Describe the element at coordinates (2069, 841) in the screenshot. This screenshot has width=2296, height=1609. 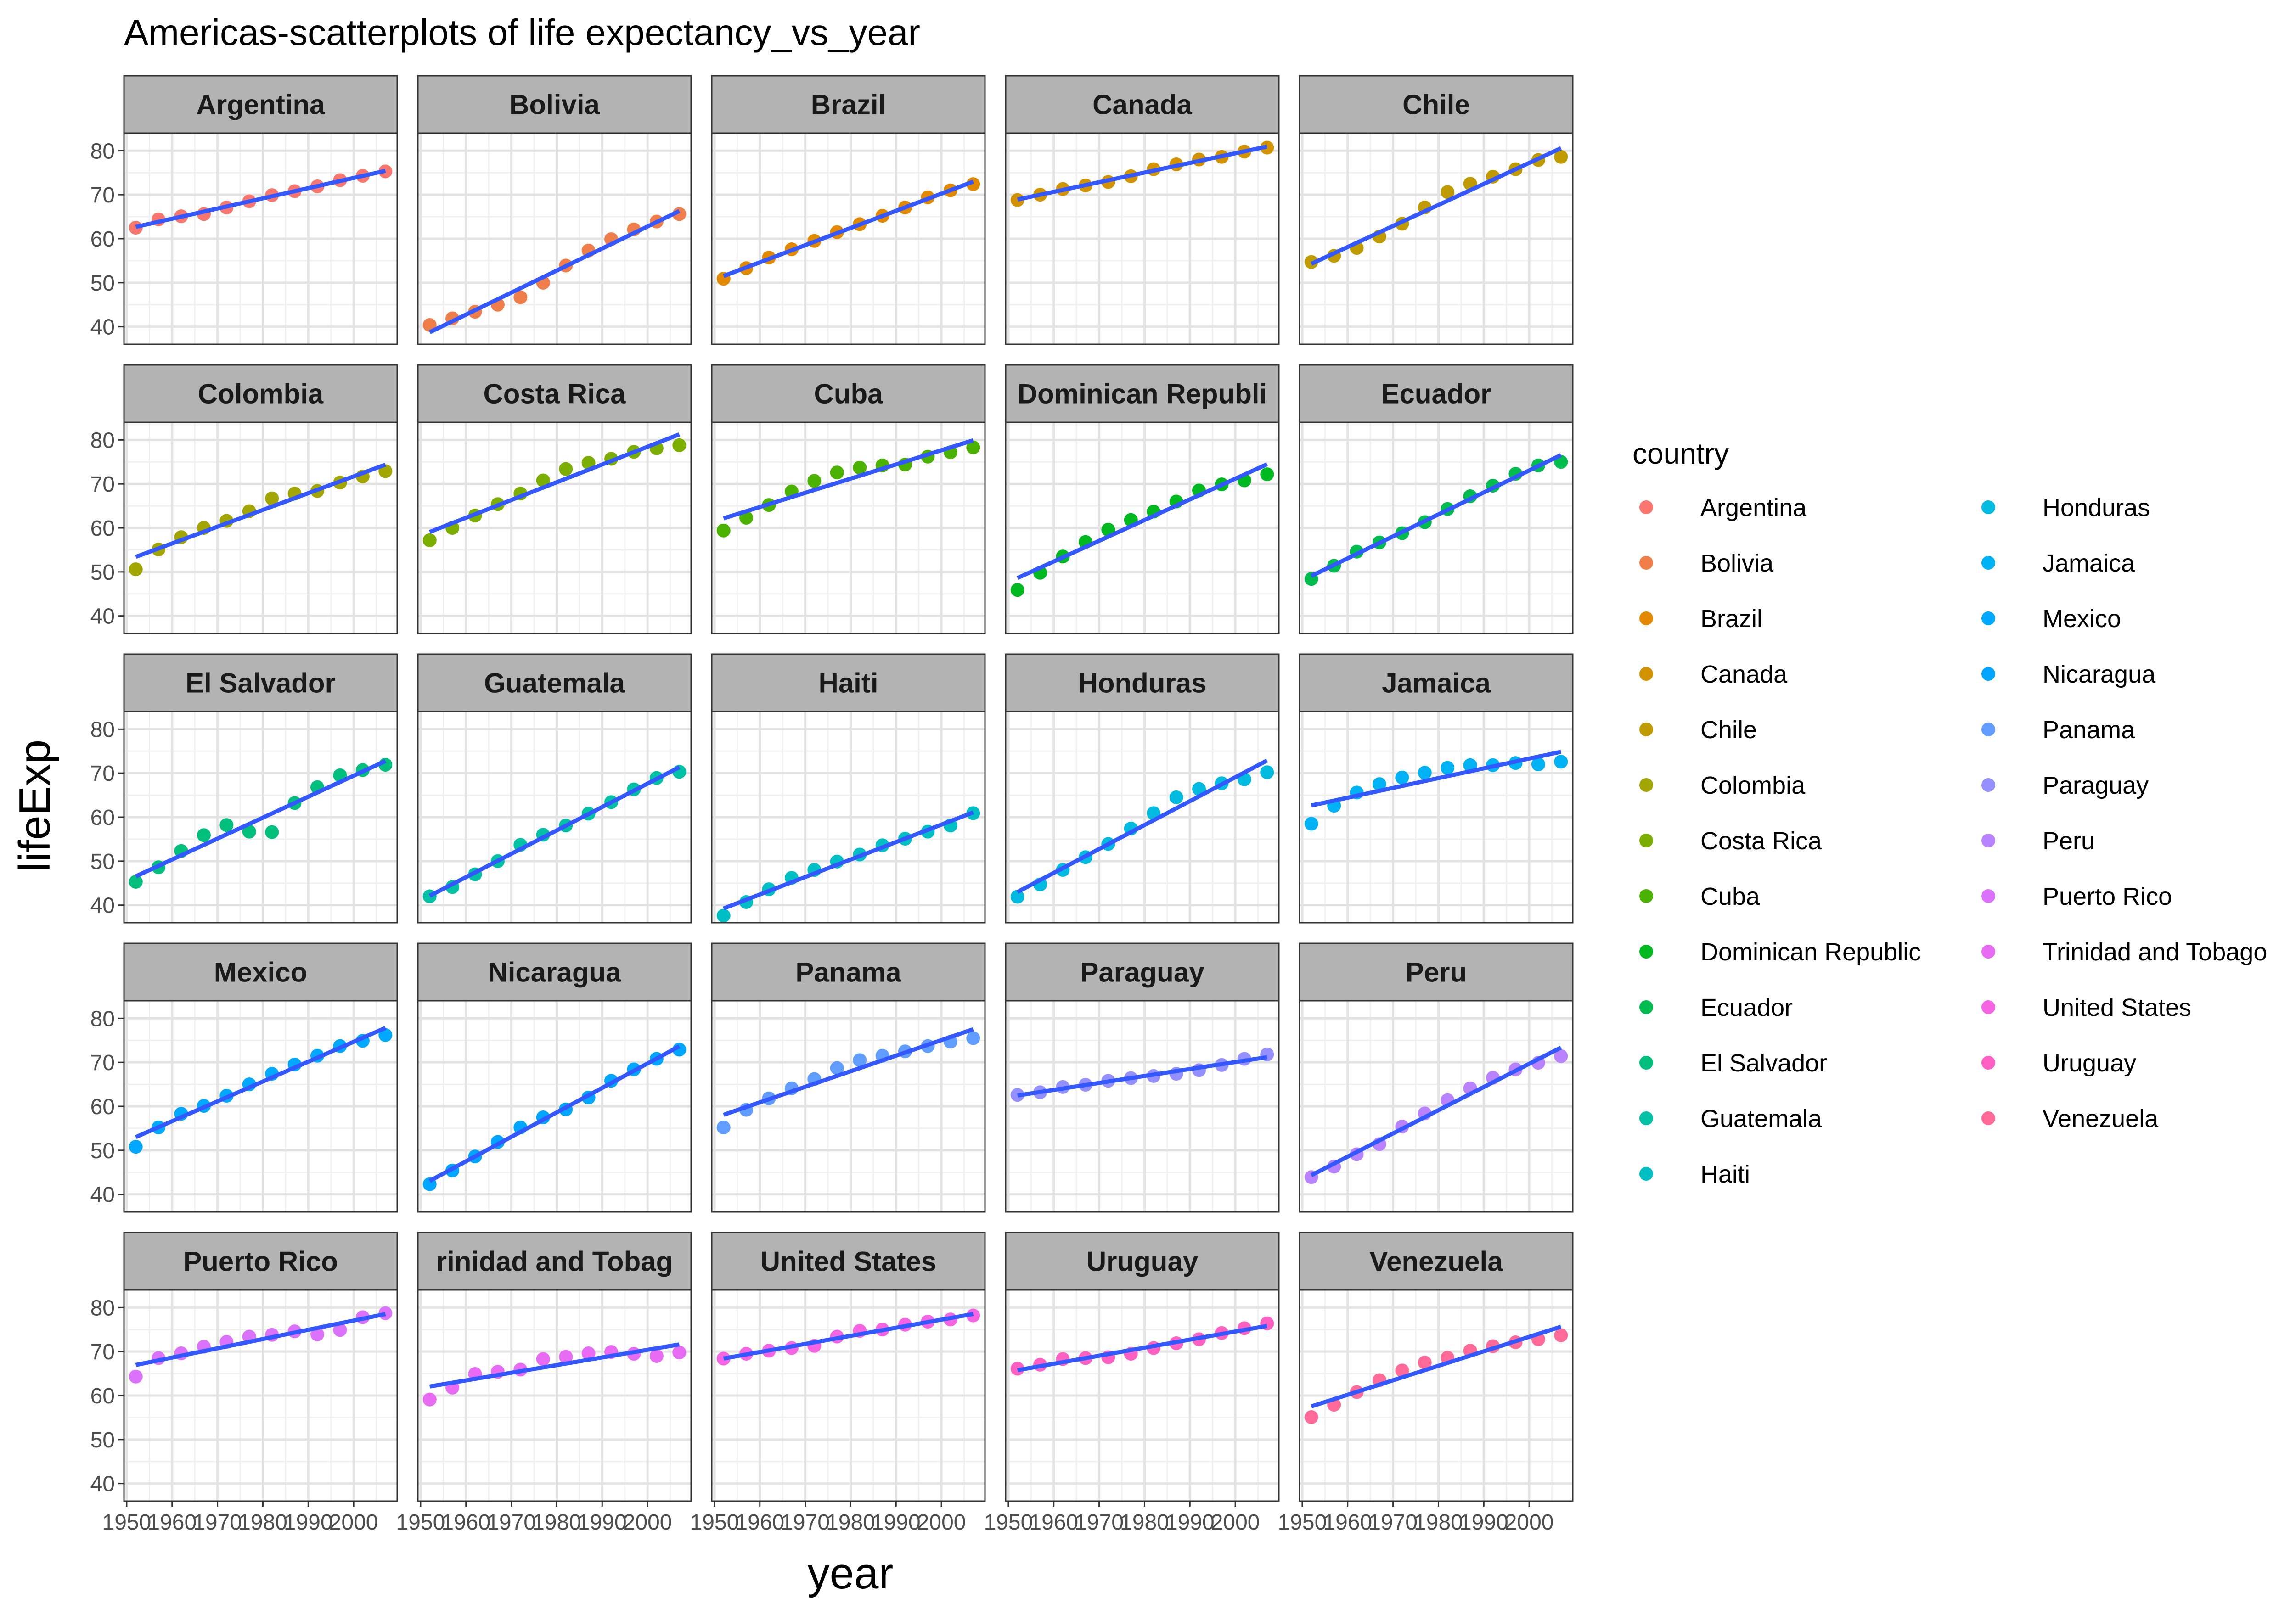
I see `legend-label: Peru` at that location.